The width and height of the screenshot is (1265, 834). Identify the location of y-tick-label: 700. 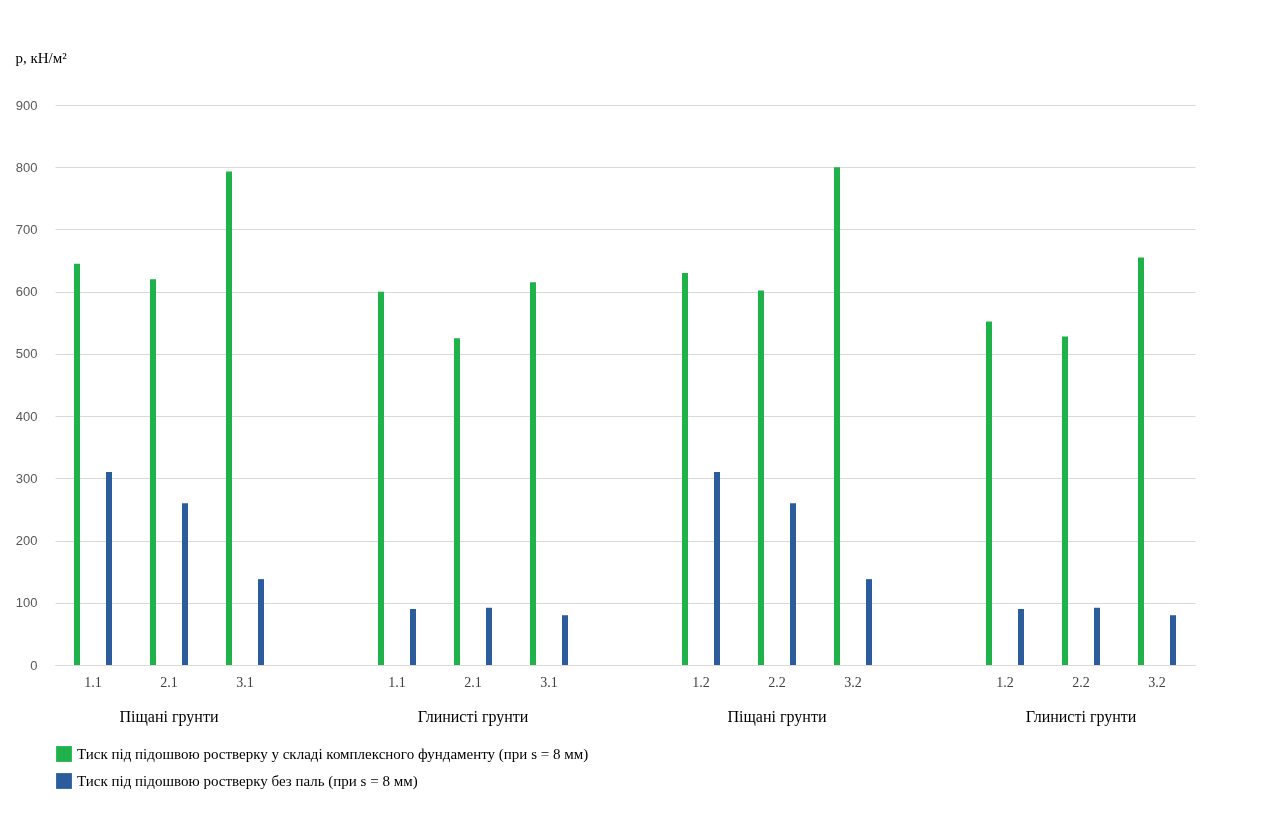
(26, 229).